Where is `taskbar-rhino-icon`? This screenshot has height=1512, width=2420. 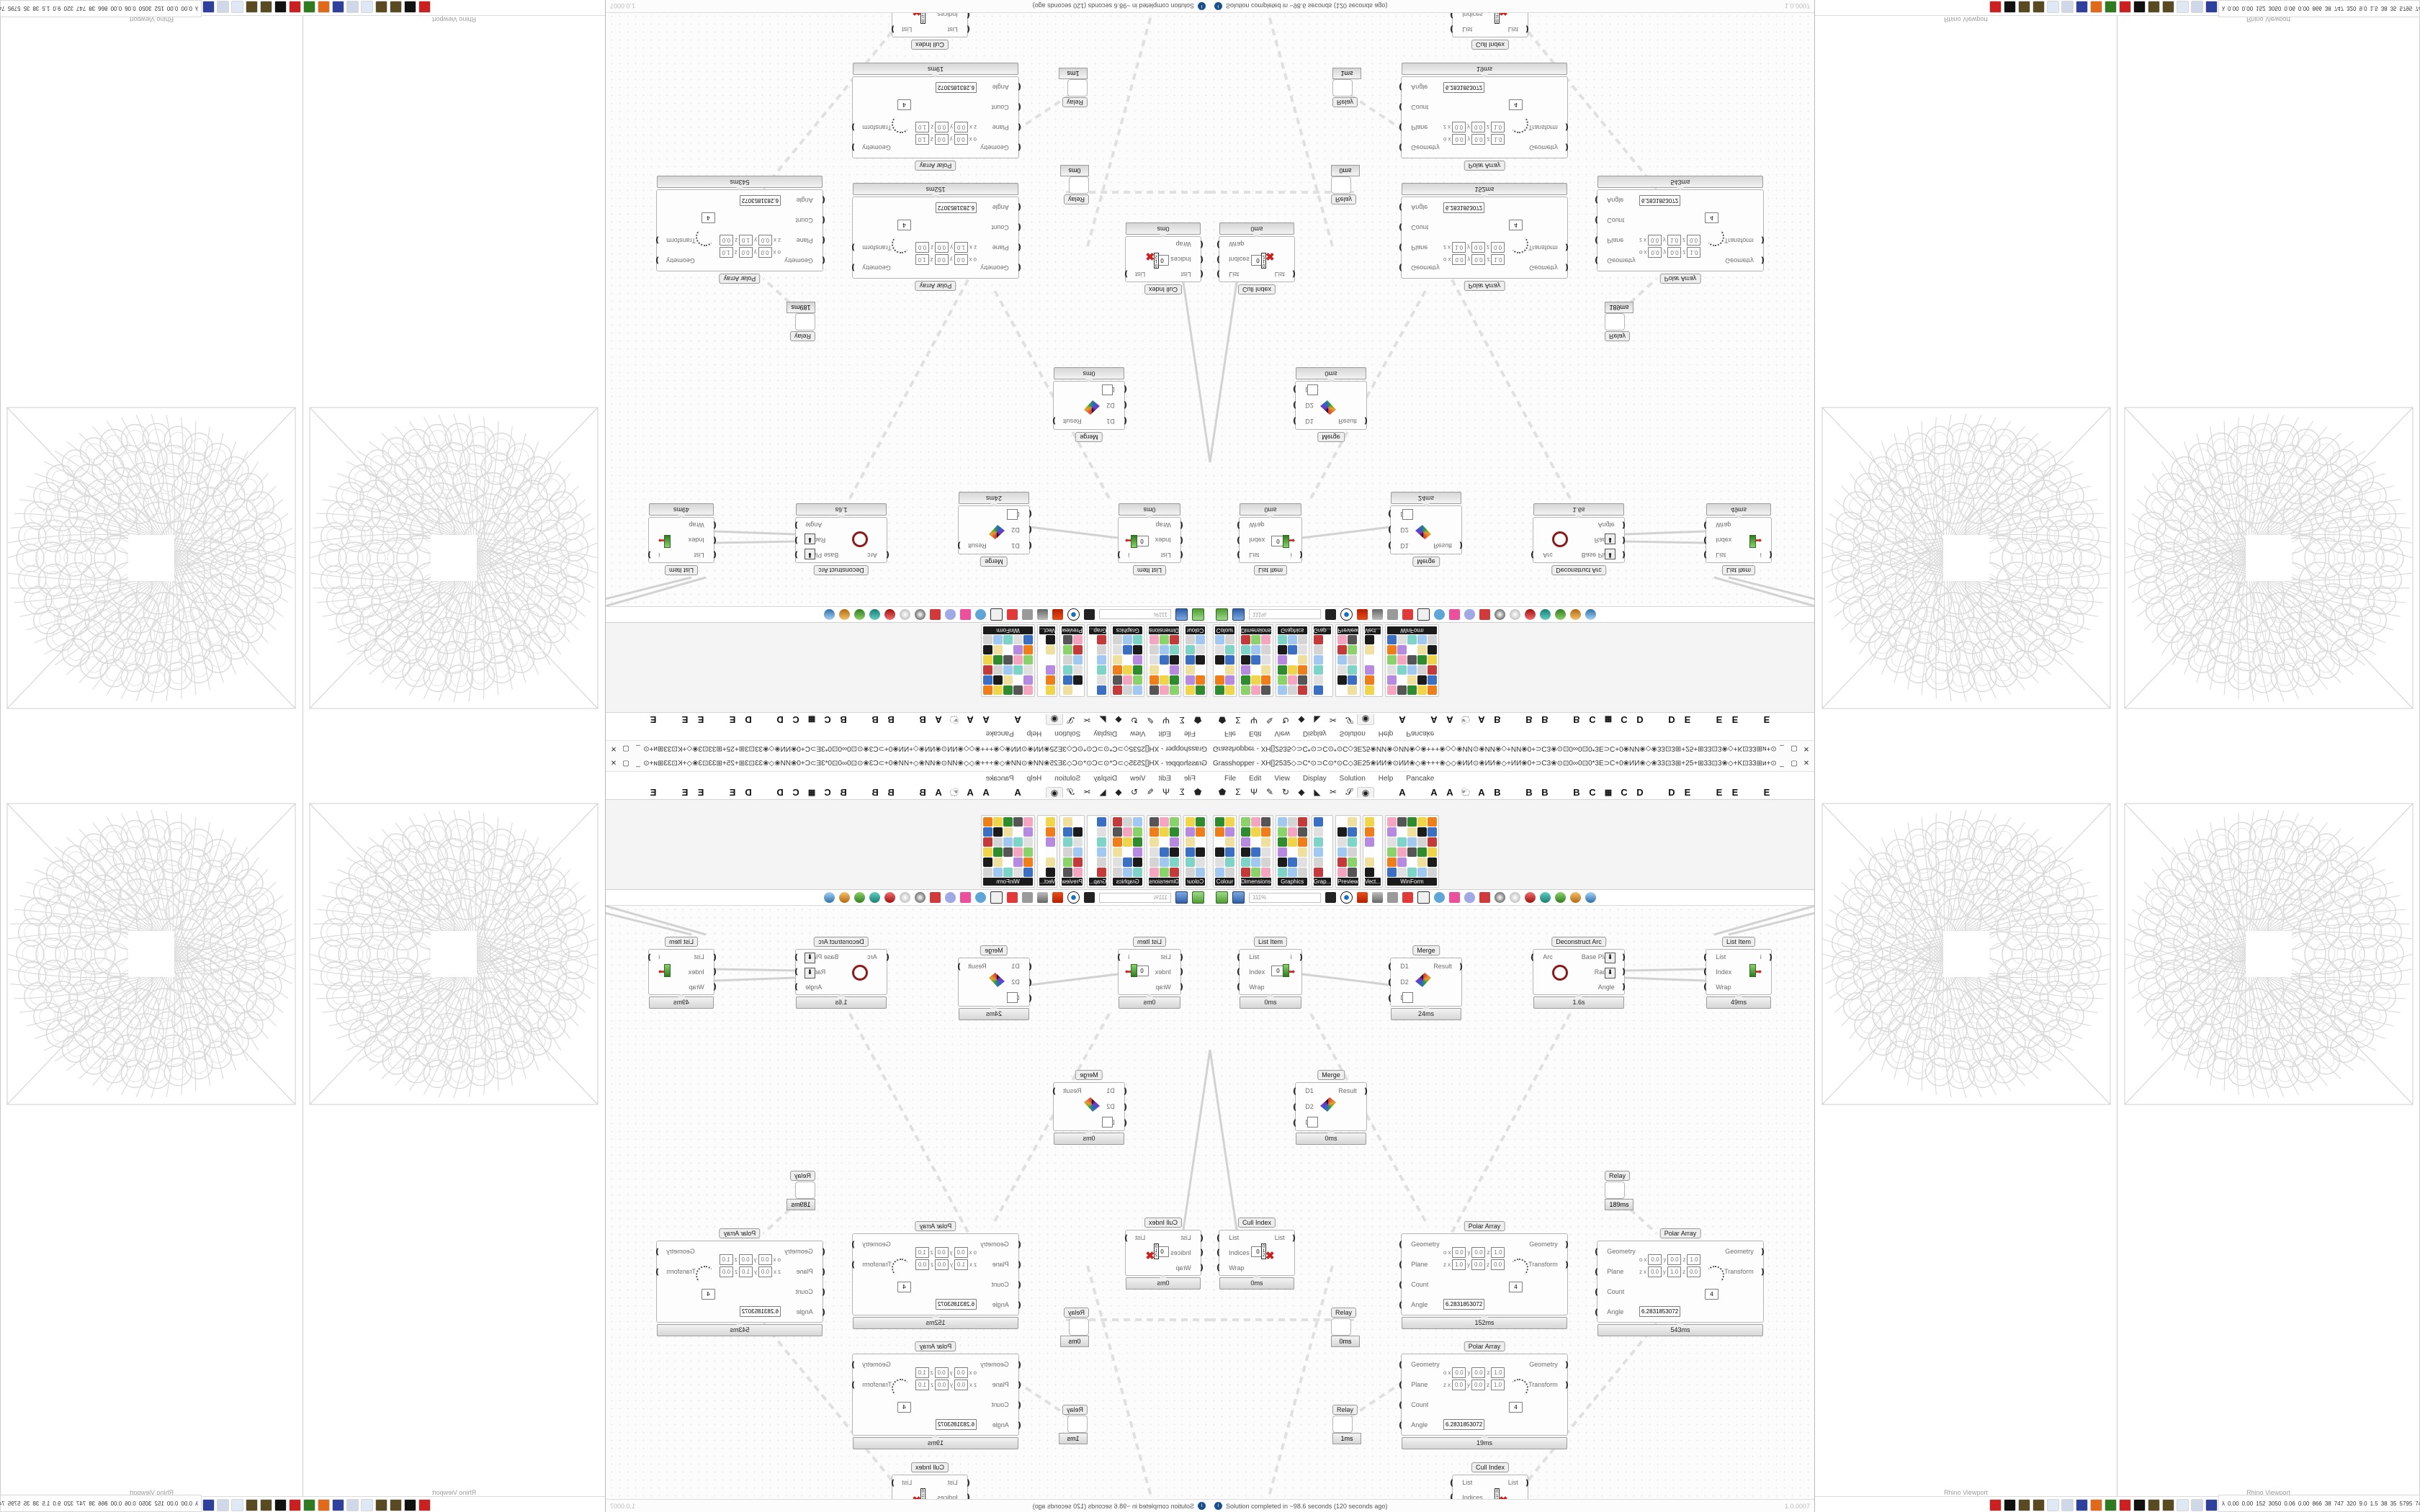
taskbar-rhino-icon is located at coordinates (1995, 7).